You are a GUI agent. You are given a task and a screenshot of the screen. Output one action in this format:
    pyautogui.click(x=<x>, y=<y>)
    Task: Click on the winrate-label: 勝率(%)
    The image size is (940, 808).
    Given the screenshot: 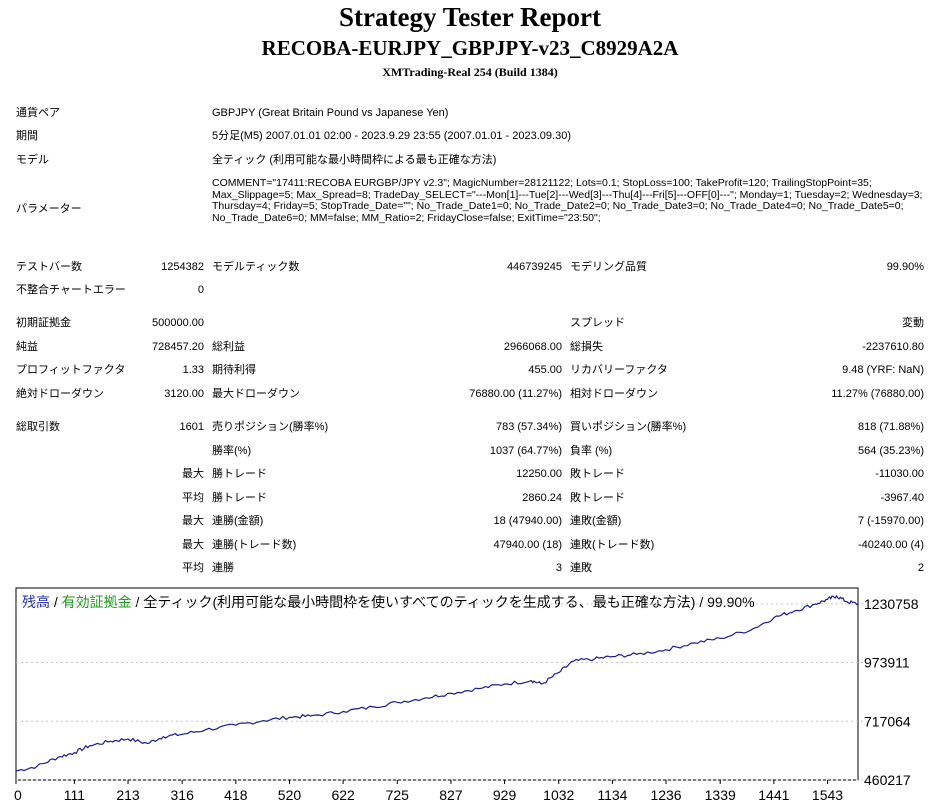 What is the action you would take?
    pyautogui.click(x=232, y=451)
    